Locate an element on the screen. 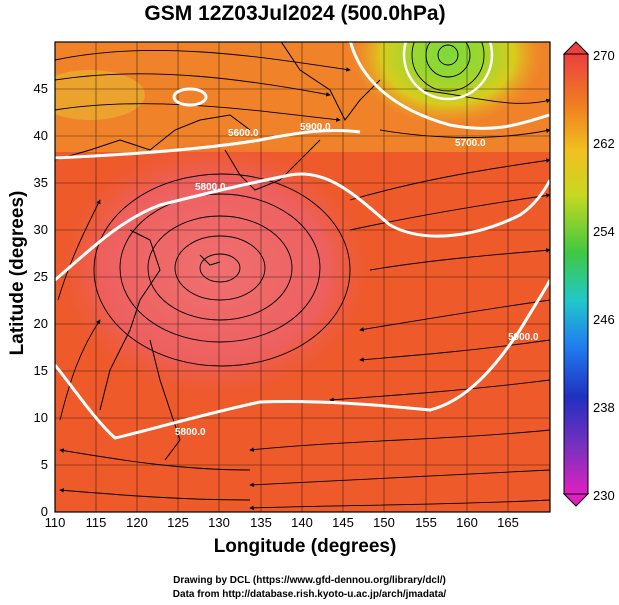 This screenshot has width=619, height=605. svg-text: 15 is located at coordinates (41, 370).